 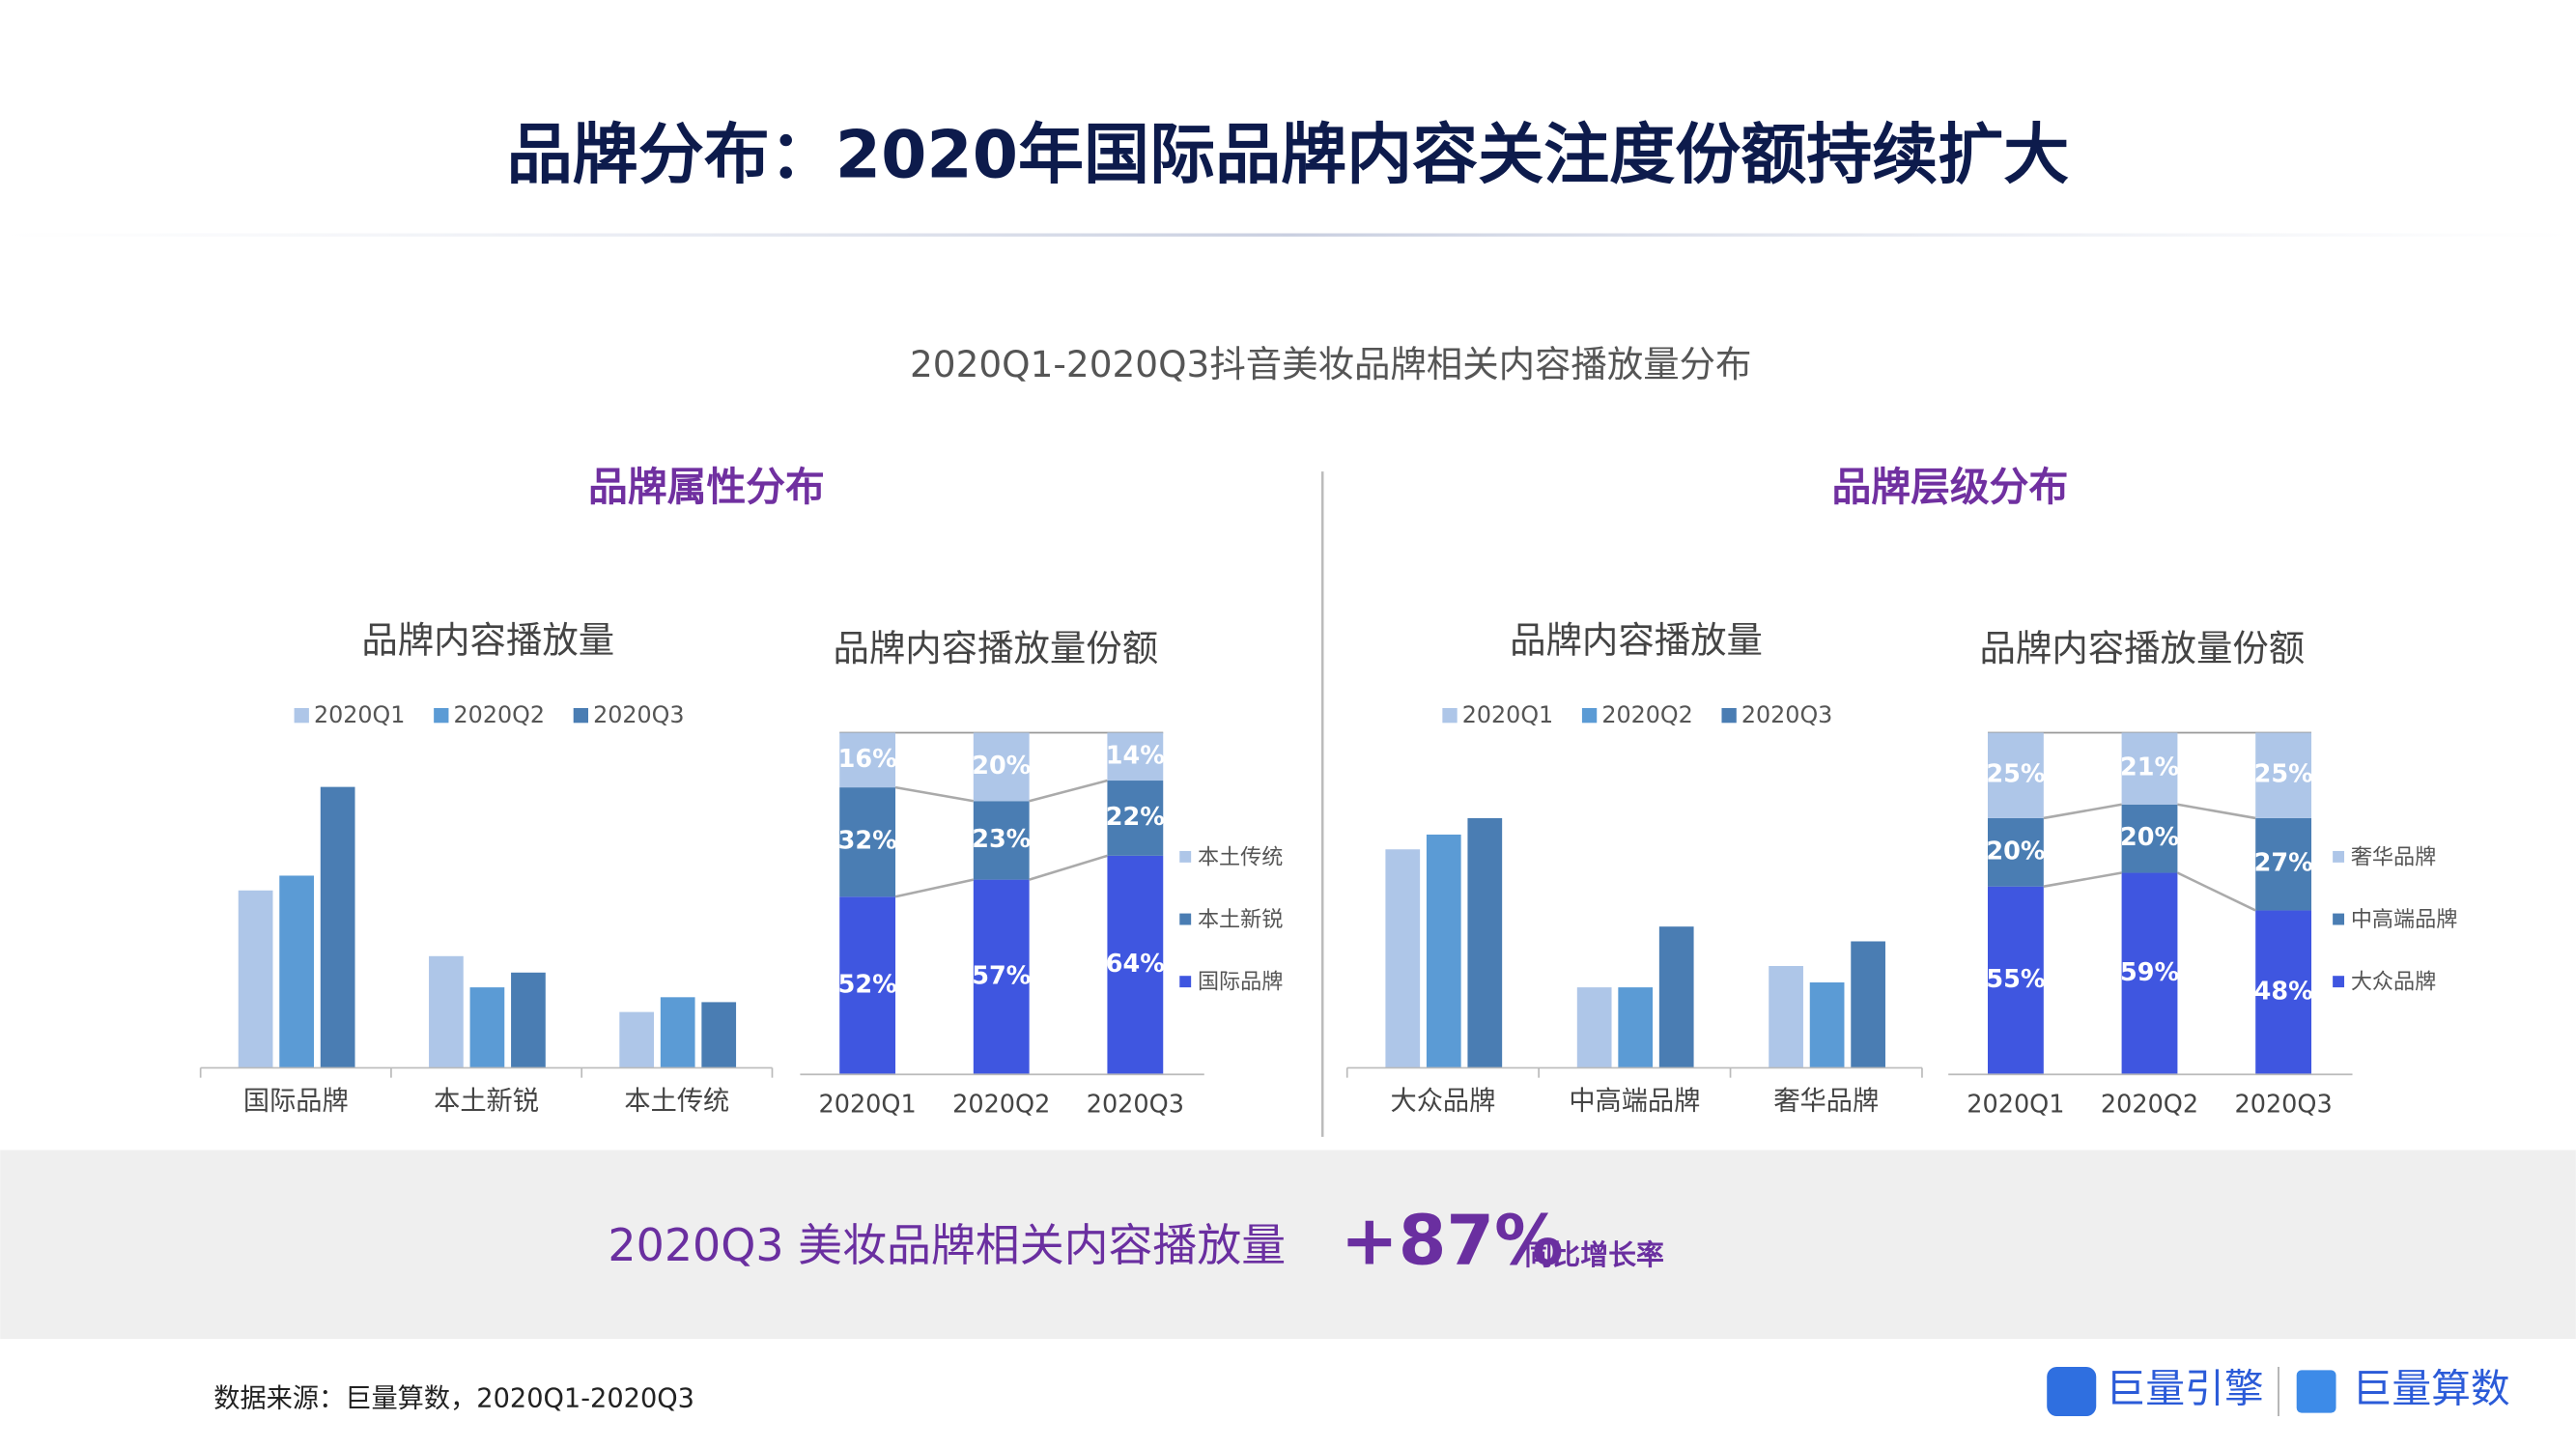 I want to click on legend-label: 奢华品牌, so click(x=2393, y=856).